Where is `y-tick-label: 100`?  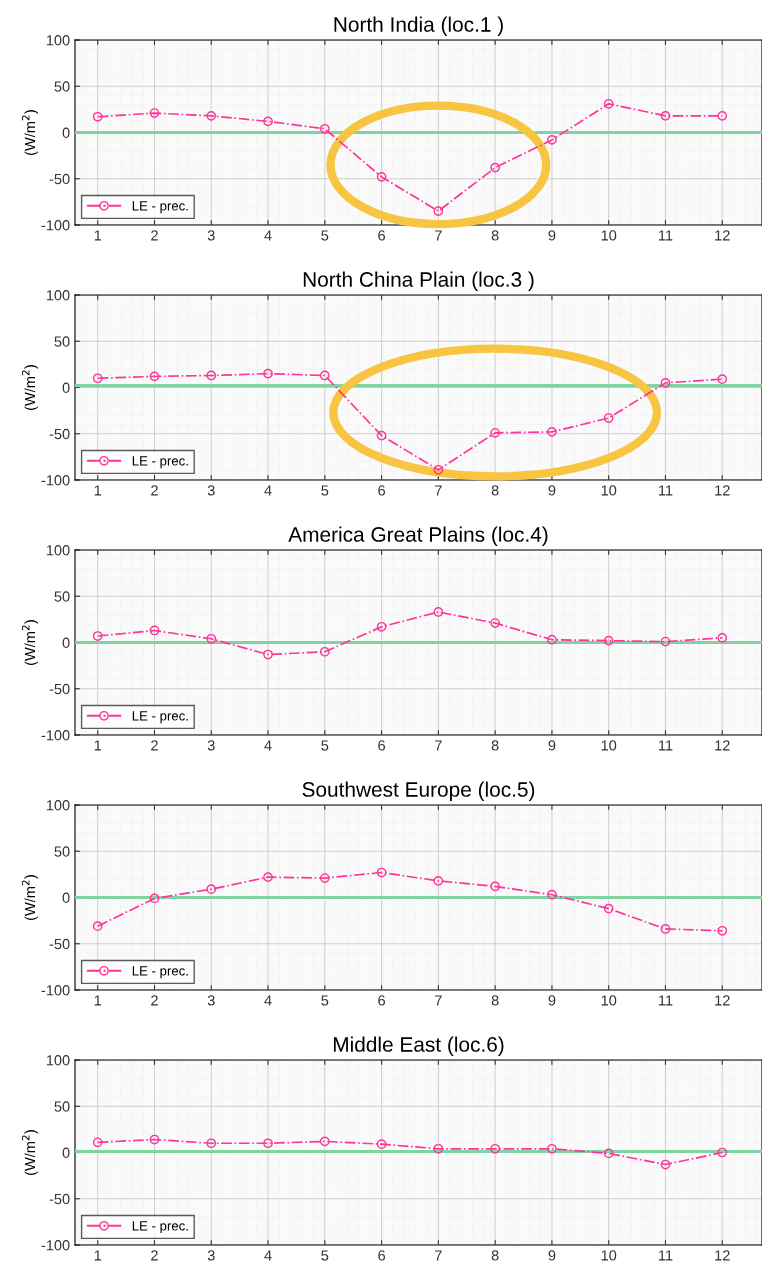
y-tick-label: 100 is located at coordinates (58, 805).